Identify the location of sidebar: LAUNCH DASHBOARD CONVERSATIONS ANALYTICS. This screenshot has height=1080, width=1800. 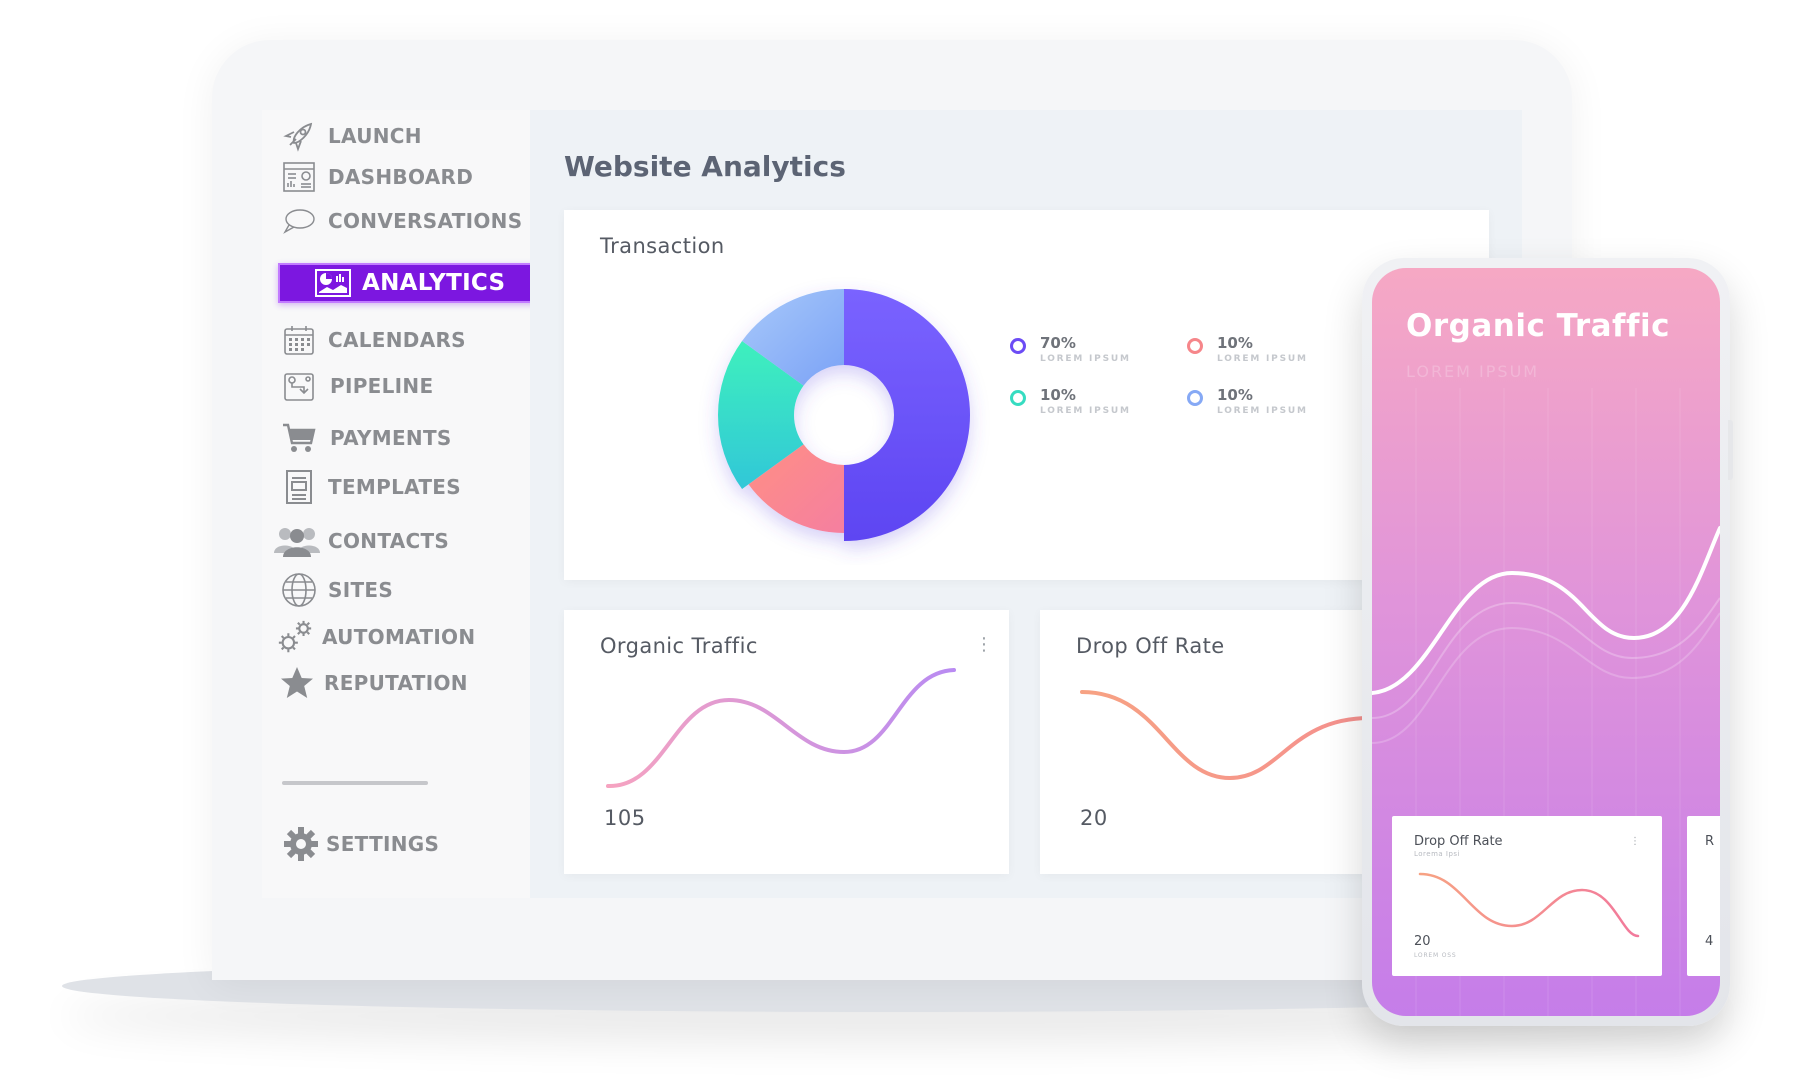
(400, 504).